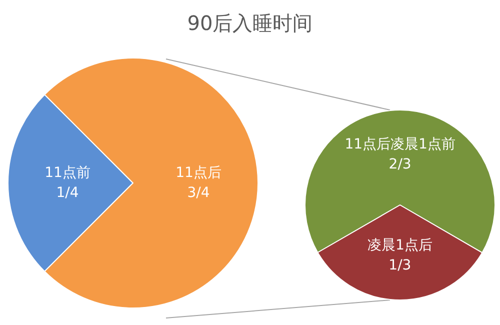  I want to click on slice-label: 凌晨1点后, so click(399, 246).